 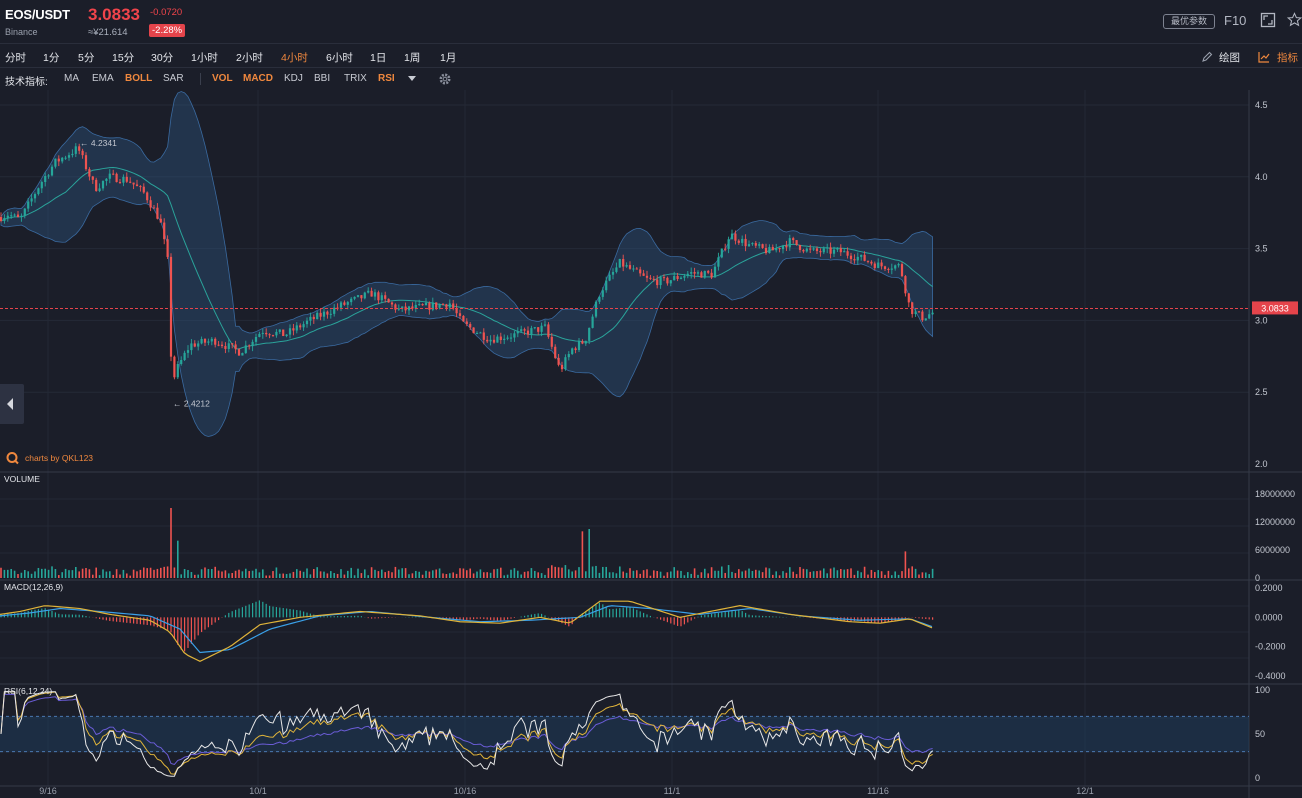 I want to click on indicator-ema: EMA, so click(x=103, y=78).